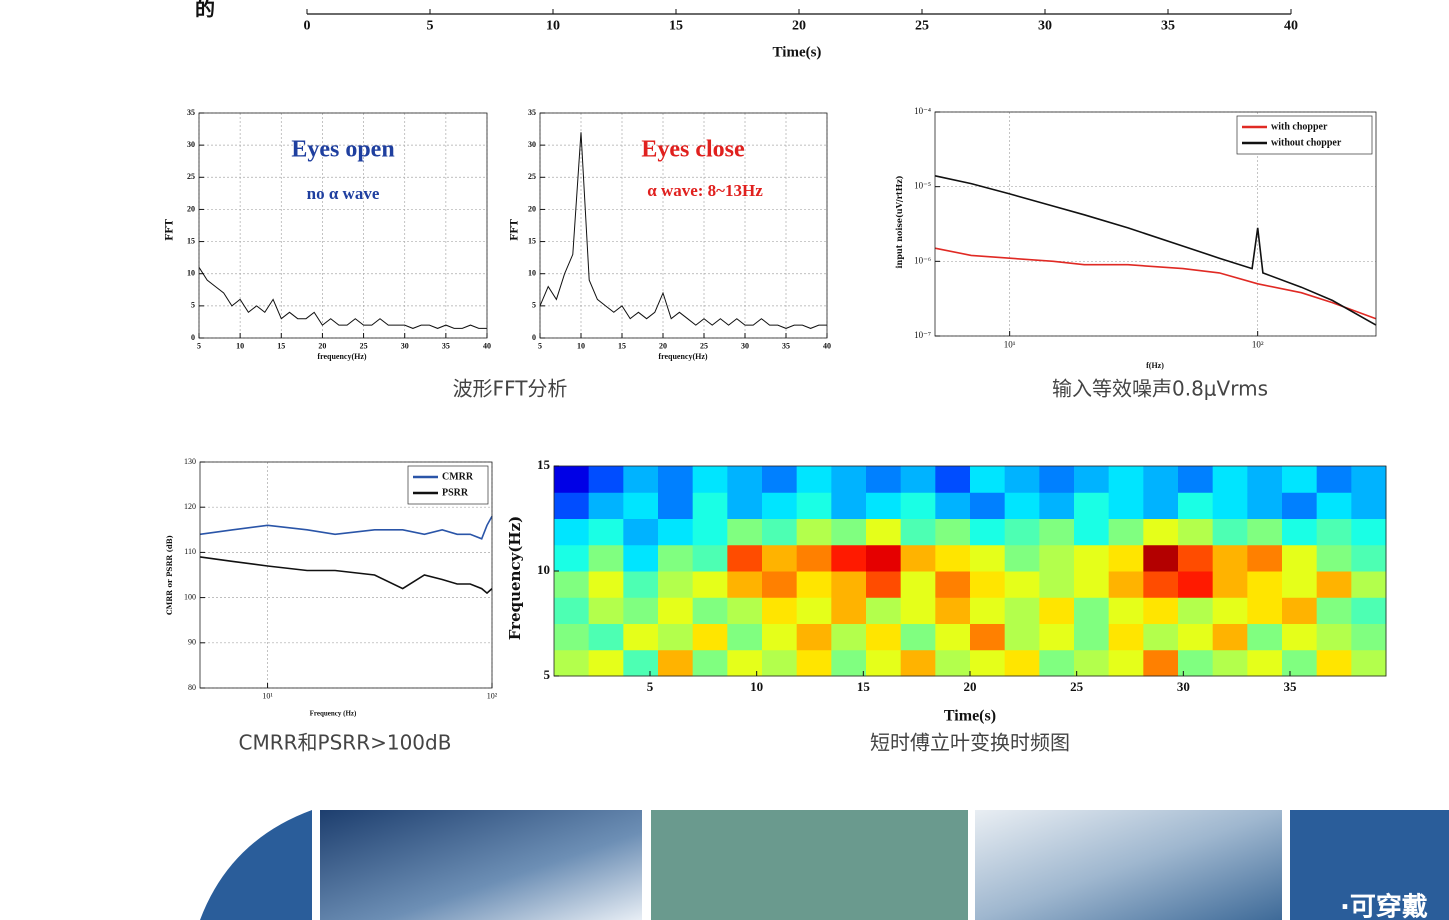 The width and height of the screenshot is (1449, 920). What do you see at coordinates (191, 176) in the screenshot?
I see `y-tick-label: 25` at bounding box center [191, 176].